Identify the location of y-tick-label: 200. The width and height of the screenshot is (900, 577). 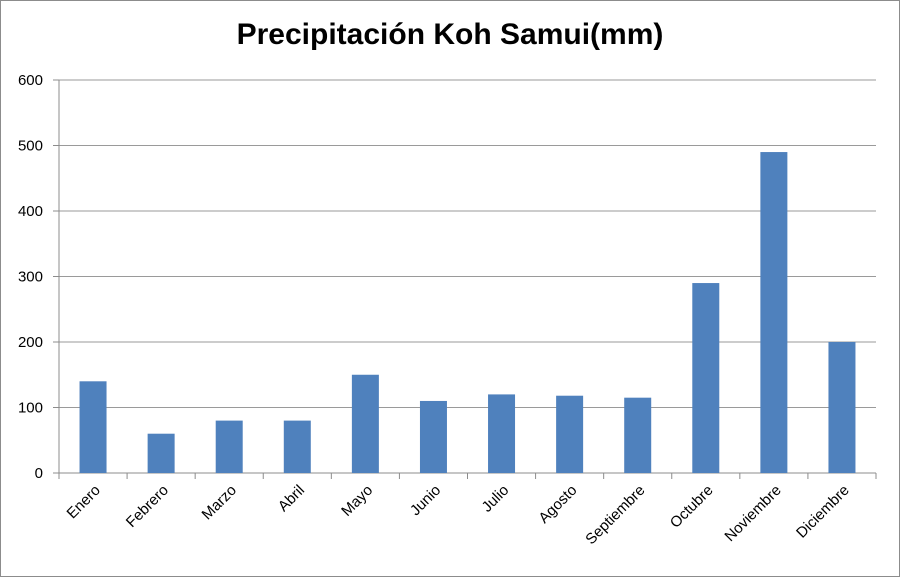
(30, 342).